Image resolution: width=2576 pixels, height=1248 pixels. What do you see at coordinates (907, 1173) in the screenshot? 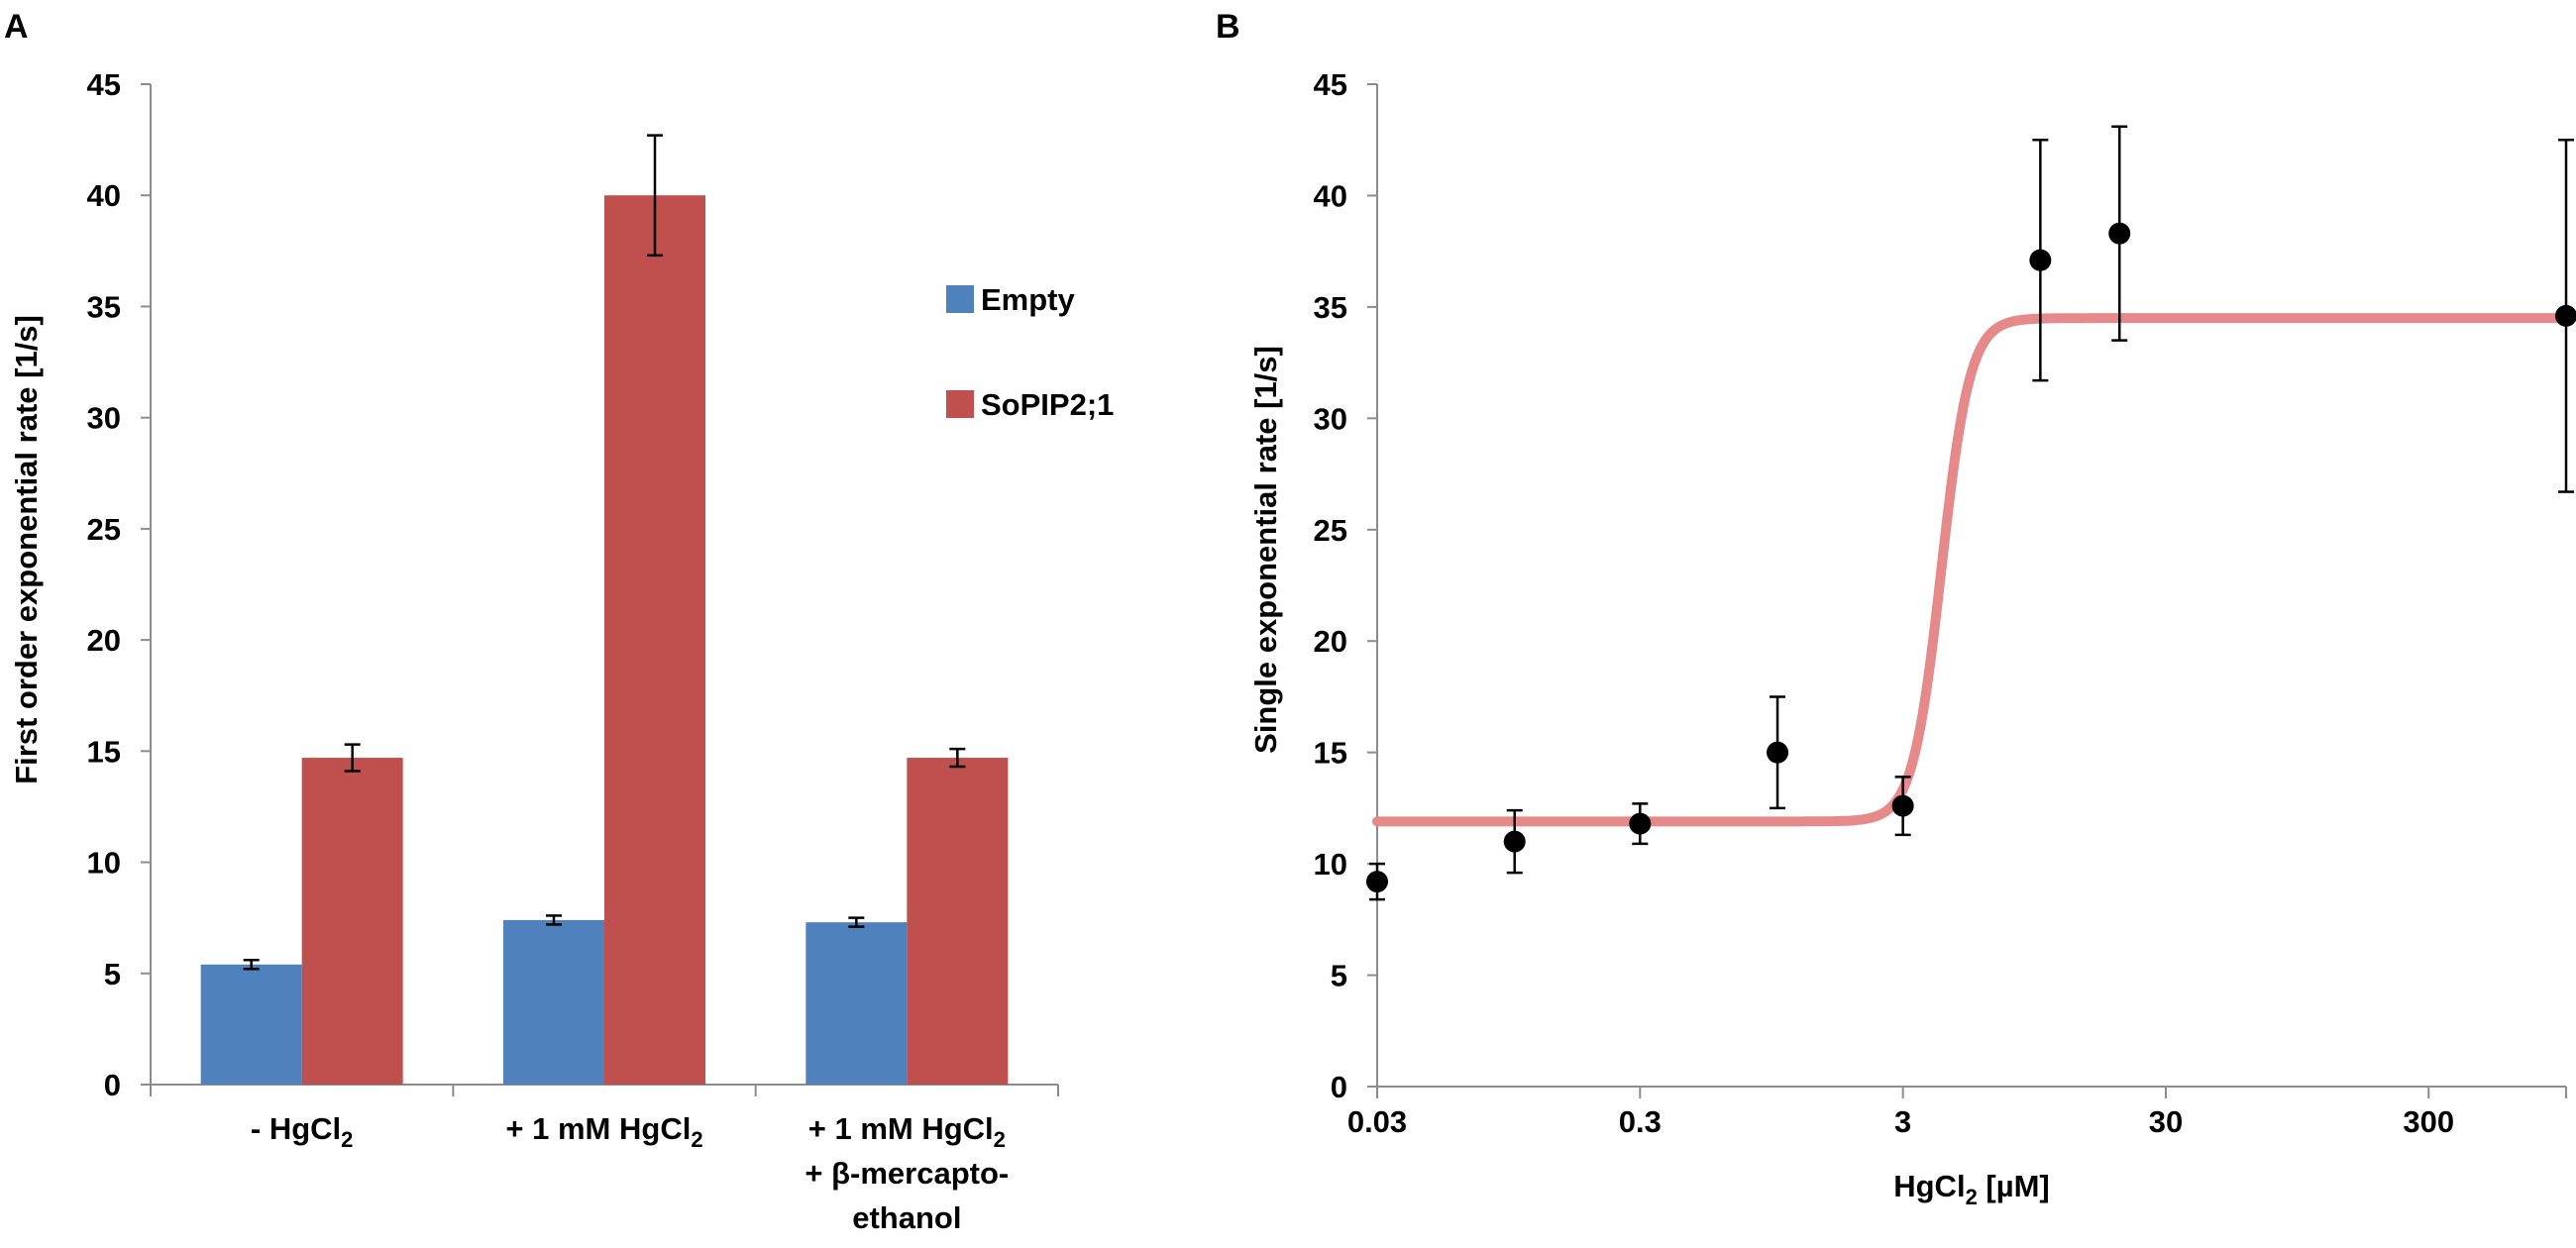
I see `category-label: + β-mercapto-` at bounding box center [907, 1173].